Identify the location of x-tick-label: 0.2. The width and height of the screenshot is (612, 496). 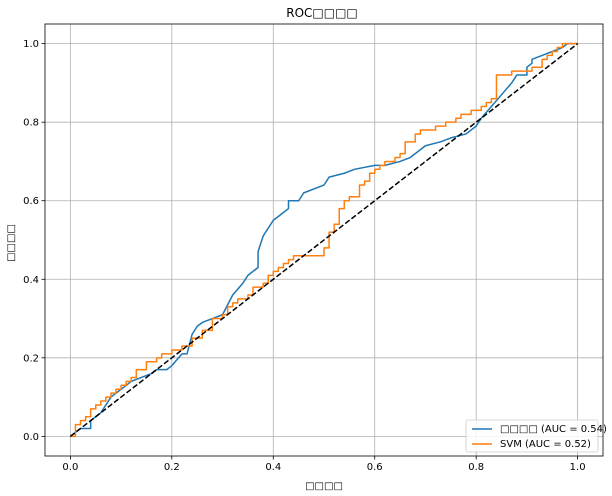
(172, 467).